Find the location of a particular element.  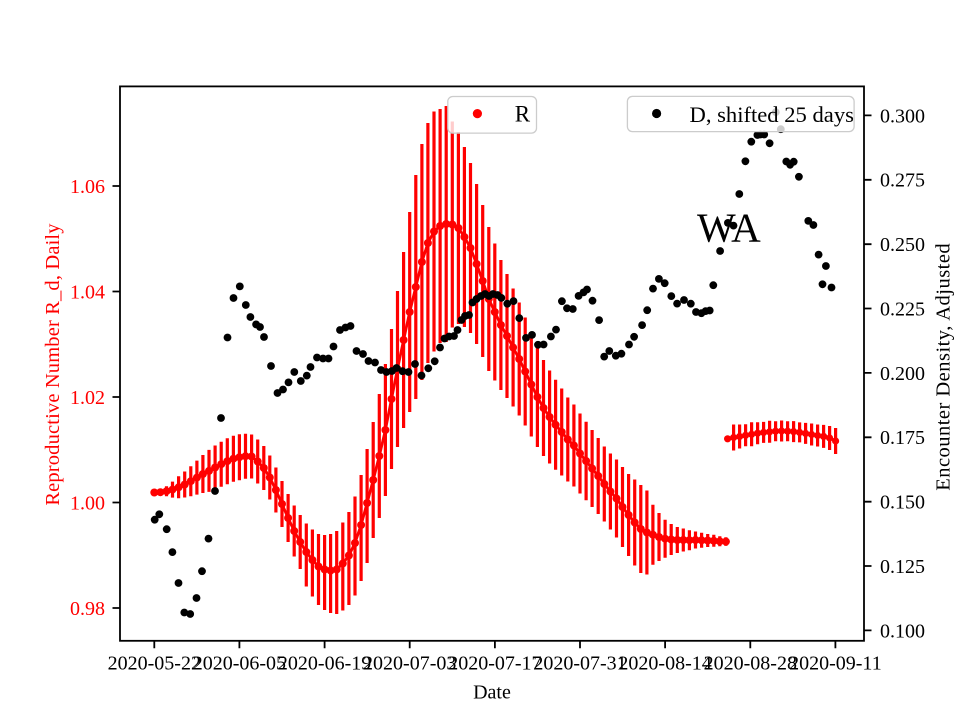

svg-text: Reproductive Number R_d, Daily is located at coordinates (53, 364).